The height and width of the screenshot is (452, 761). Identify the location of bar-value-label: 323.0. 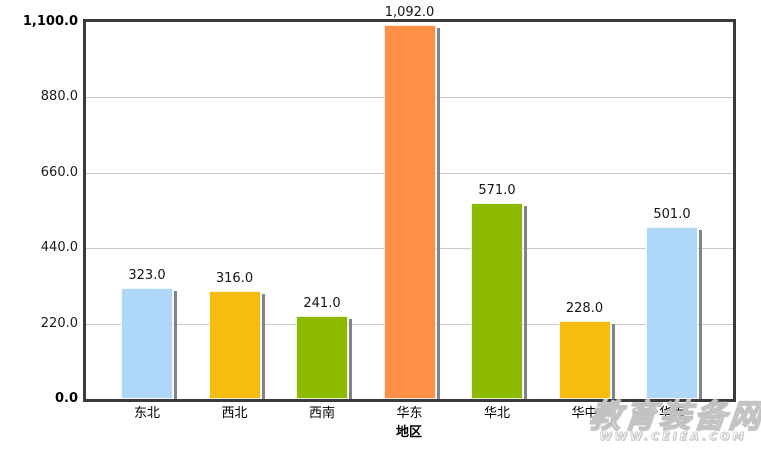
(147, 275).